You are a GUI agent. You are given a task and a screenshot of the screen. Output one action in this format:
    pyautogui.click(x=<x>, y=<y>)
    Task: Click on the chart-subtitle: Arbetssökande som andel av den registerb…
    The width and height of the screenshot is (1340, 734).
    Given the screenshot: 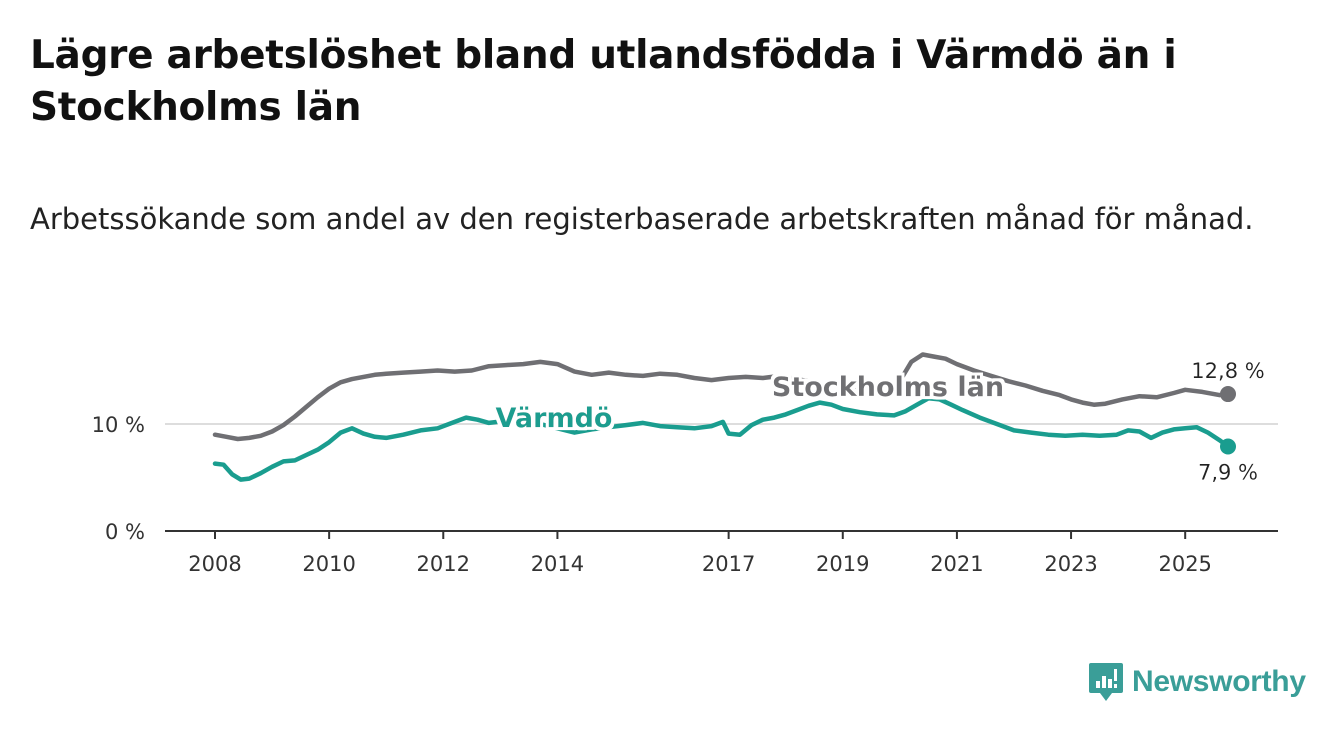 What is the action you would take?
    pyautogui.click(x=642, y=219)
    